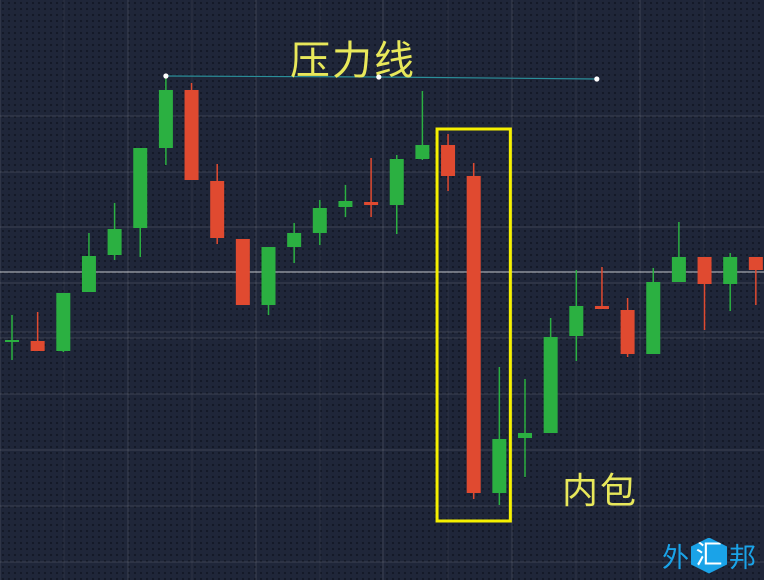  Describe the element at coordinates (742, 558) in the screenshot. I see `logo-right: 邦` at that location.